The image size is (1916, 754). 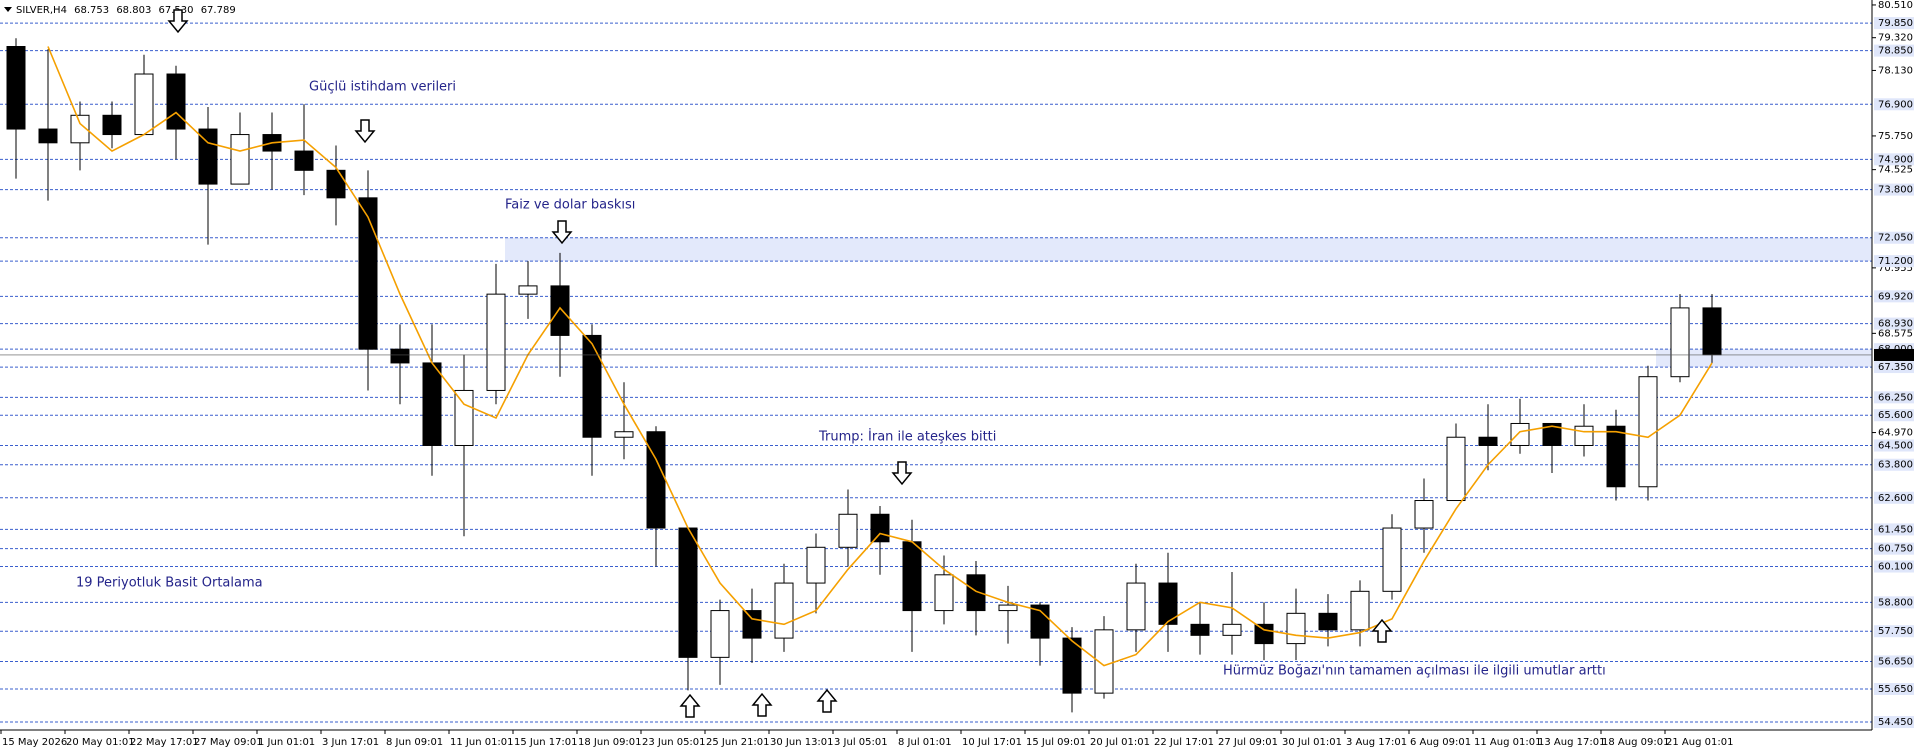 I want to click on annotation: Trump: İran ile ateşkes bitti, so click(x=907, y=437).